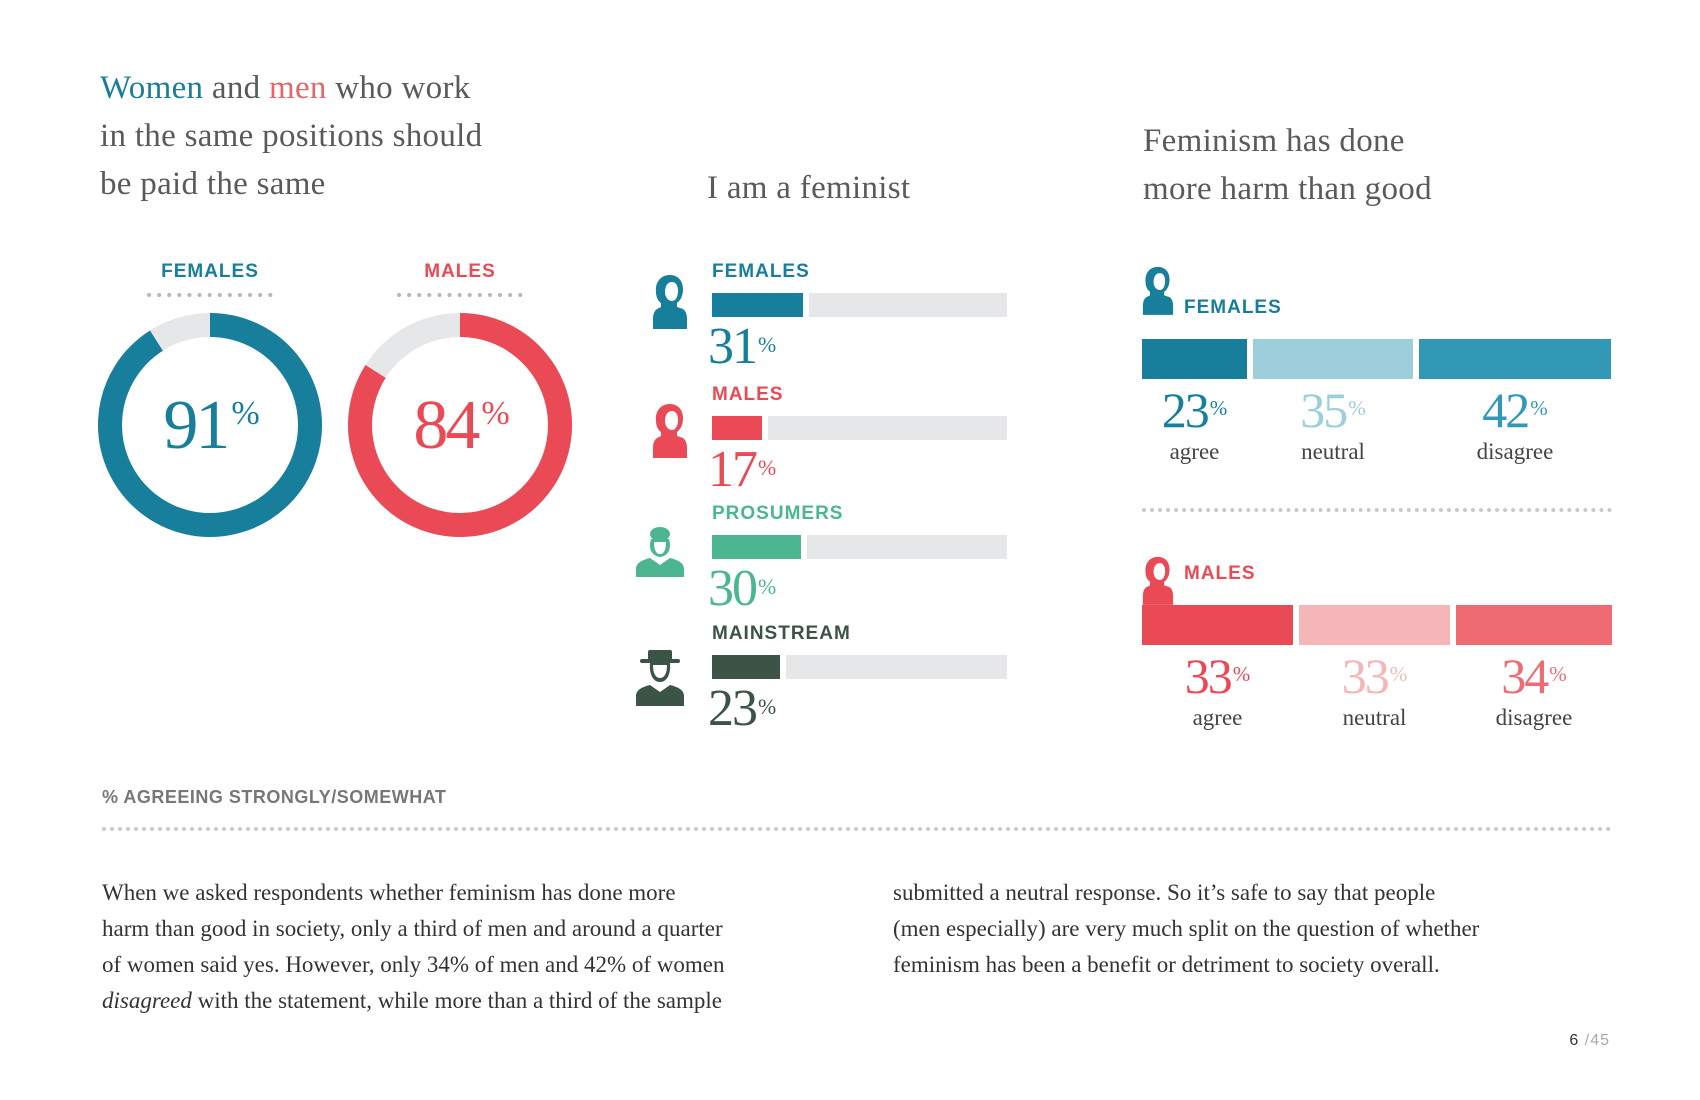 This screenshot has width=1700, height=1100. I want to click on harm-divider, so click(1377, 510).